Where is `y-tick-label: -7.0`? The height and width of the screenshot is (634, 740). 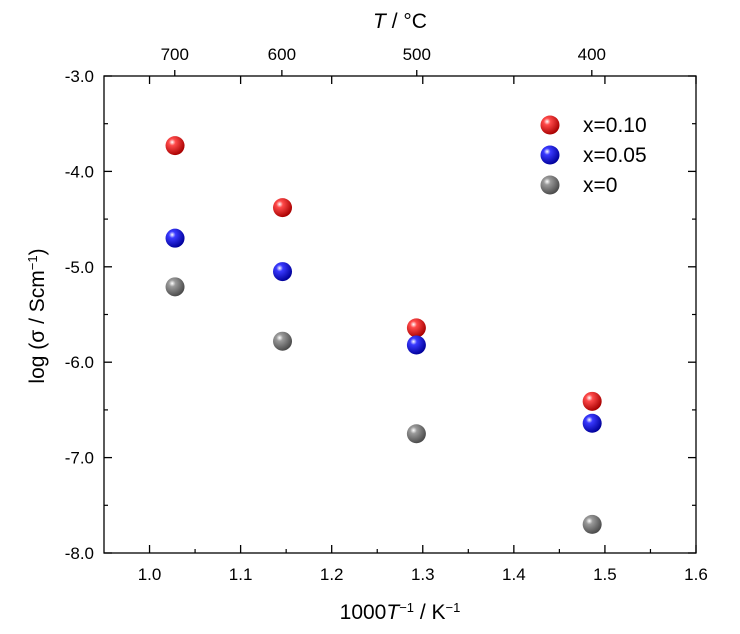 y-tick-label: -7.0 is located at coordinates (79, 458).